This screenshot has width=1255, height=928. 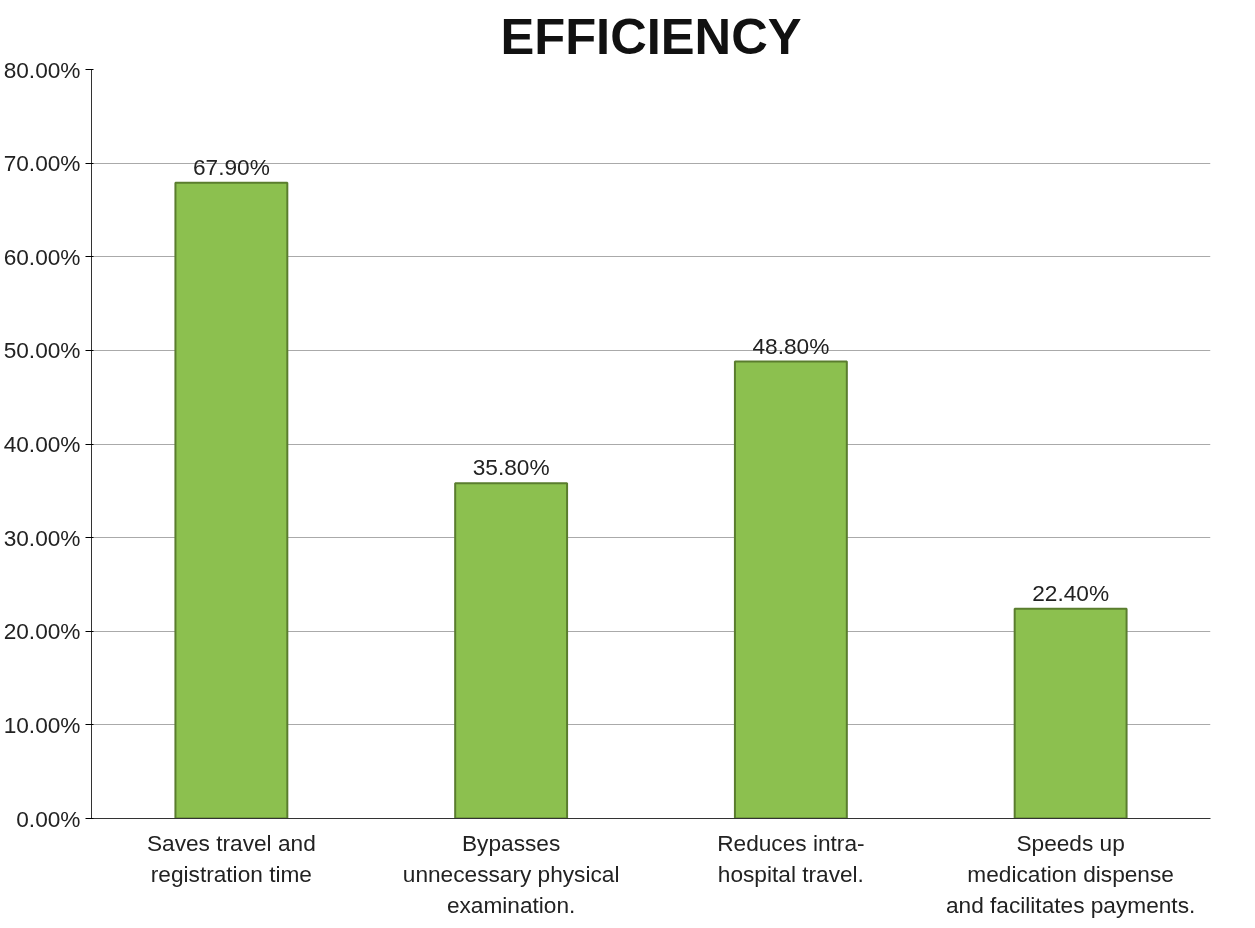 I want to click on y-tick-label: 10.00%, so click(x=42, y=724).